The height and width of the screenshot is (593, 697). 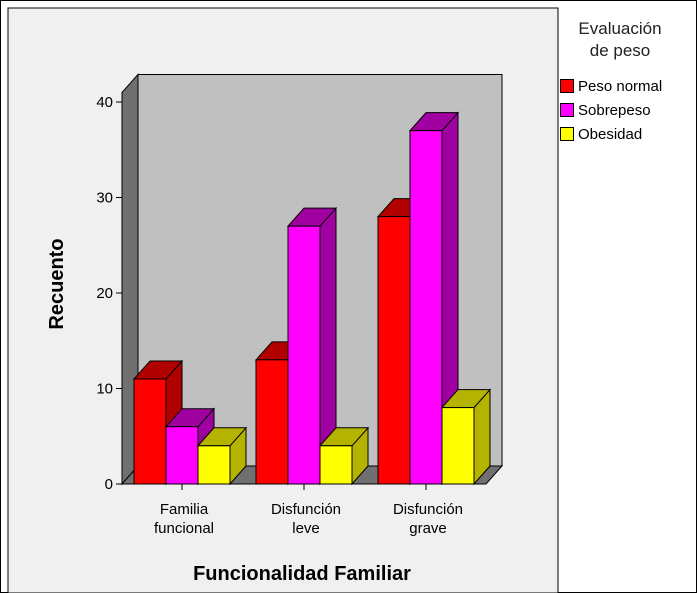 What do you see at coordinates (620, 40) in the screenshot?
I see `legend-title: Evaluación de peso` at bounding box center [620, 40].